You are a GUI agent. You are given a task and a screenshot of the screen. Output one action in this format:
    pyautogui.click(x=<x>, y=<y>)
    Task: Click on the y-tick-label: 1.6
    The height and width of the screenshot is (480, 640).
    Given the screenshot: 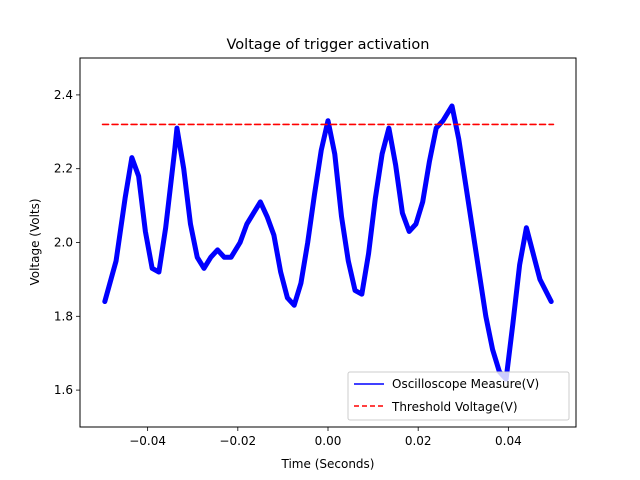 What is the action you would take?
    pyautogui.click(x=63, y=390)
    